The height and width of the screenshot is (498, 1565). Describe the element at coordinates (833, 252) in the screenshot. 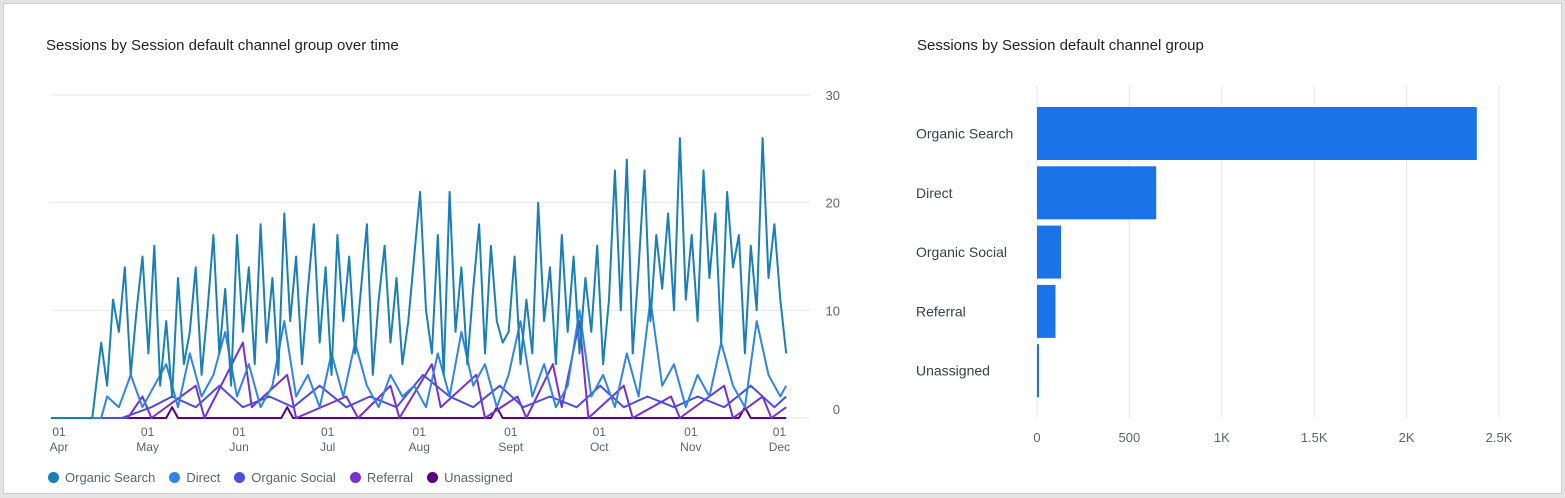

I see `line-chart-y-ticks: 0 10 20 30` at that location.